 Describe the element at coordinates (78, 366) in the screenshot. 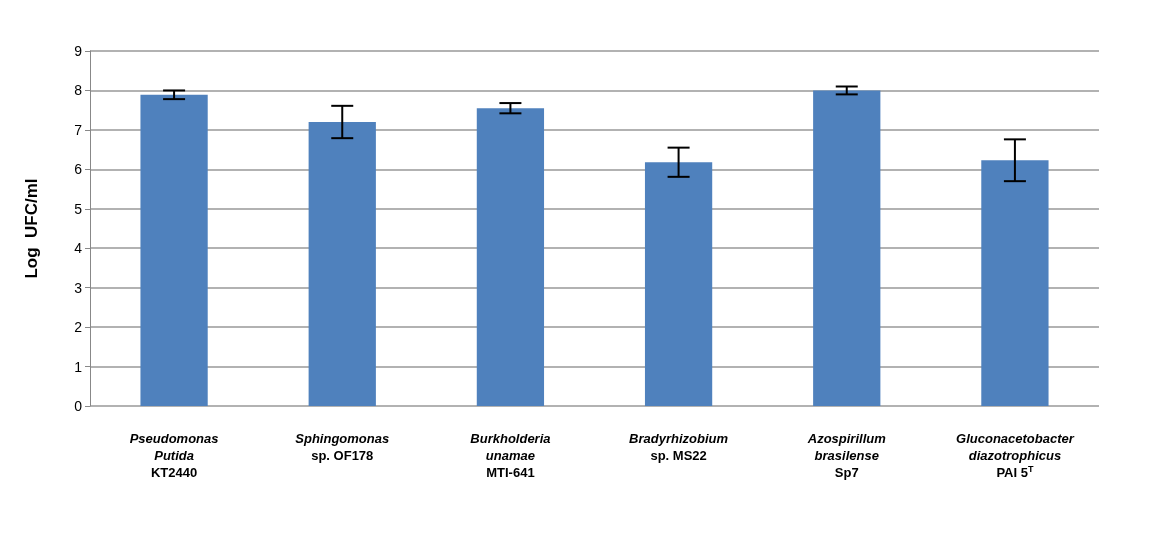

I see `y-tick-label: 1` at that location.